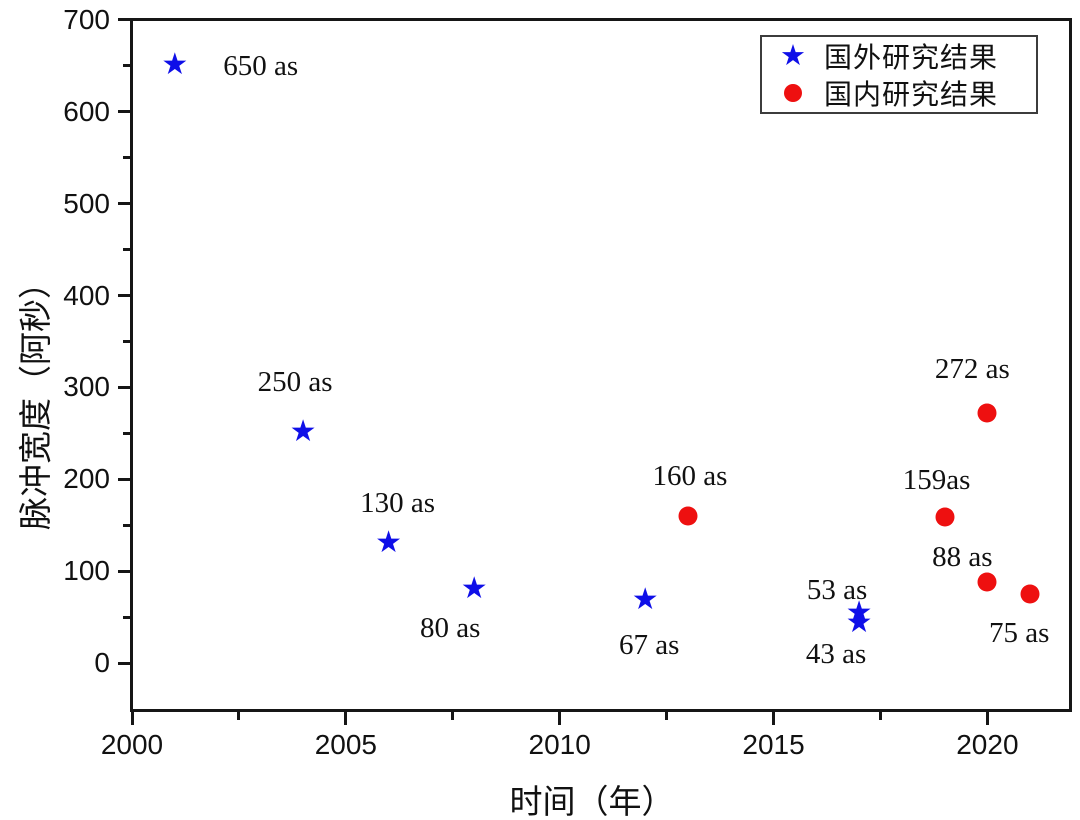  Describe the element at coordinates (86, 19) in the screenshot. I see `y-tick-label: 700` at that location.